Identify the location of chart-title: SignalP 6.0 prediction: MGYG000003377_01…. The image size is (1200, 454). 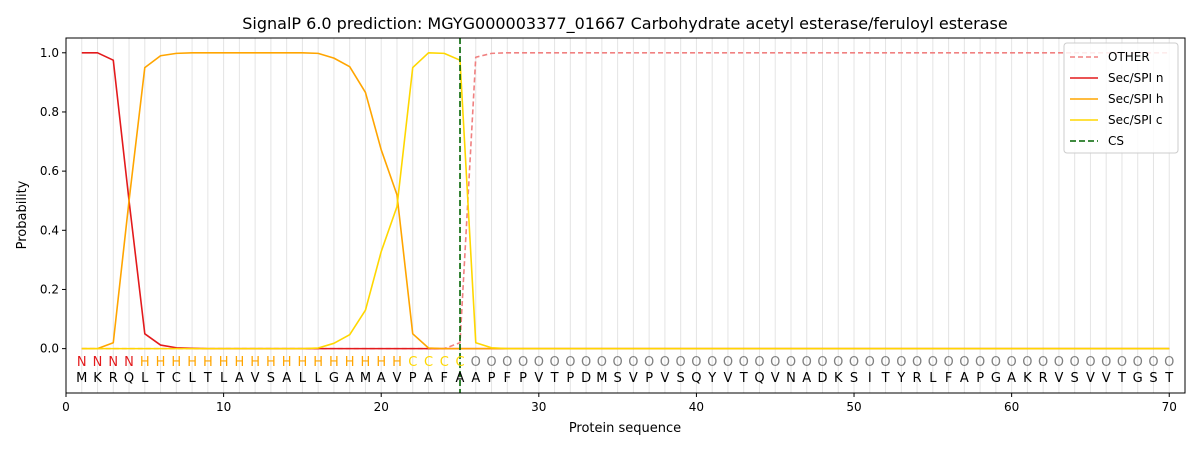
(624, 24).